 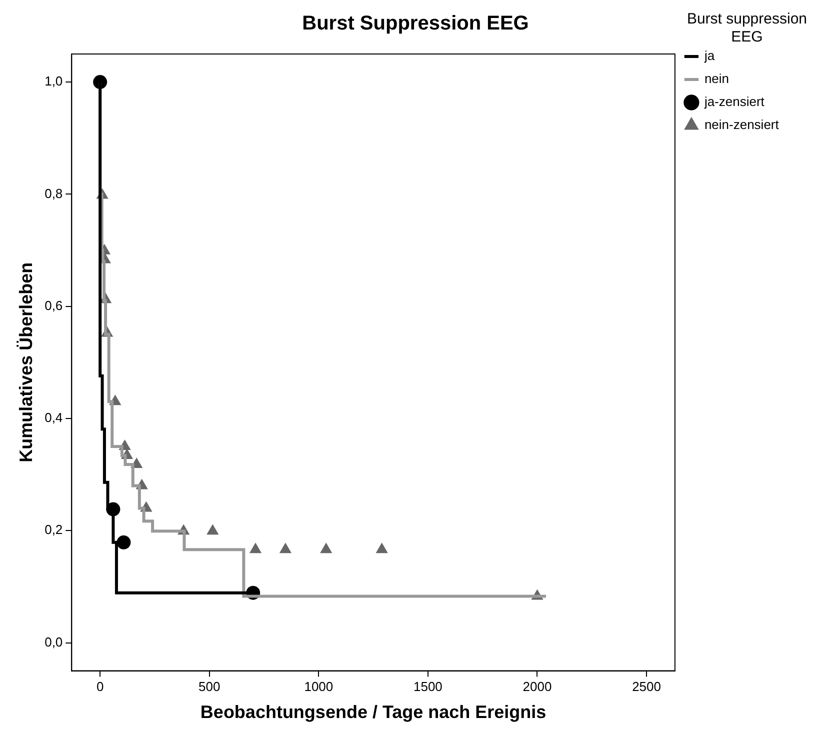 What do you see at coordinates (746, 28) in the screenshot?
I see `legend-title: Burst suppression EEG` at bounding box center [746, 28].